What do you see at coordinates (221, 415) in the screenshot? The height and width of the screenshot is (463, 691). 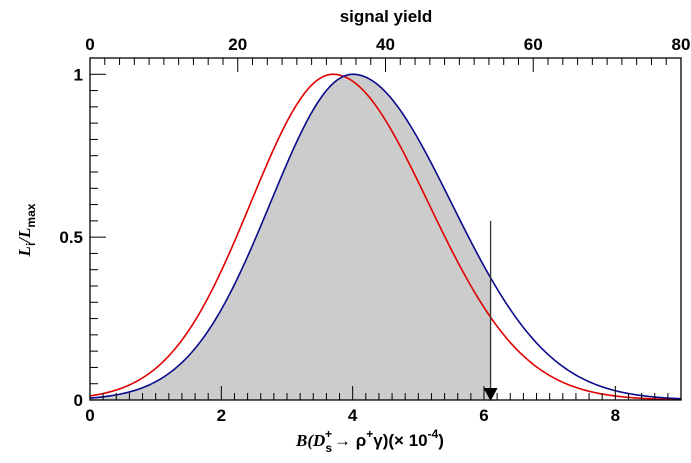 I see `x-tick-label: 2` at bounding box center [221, 415].